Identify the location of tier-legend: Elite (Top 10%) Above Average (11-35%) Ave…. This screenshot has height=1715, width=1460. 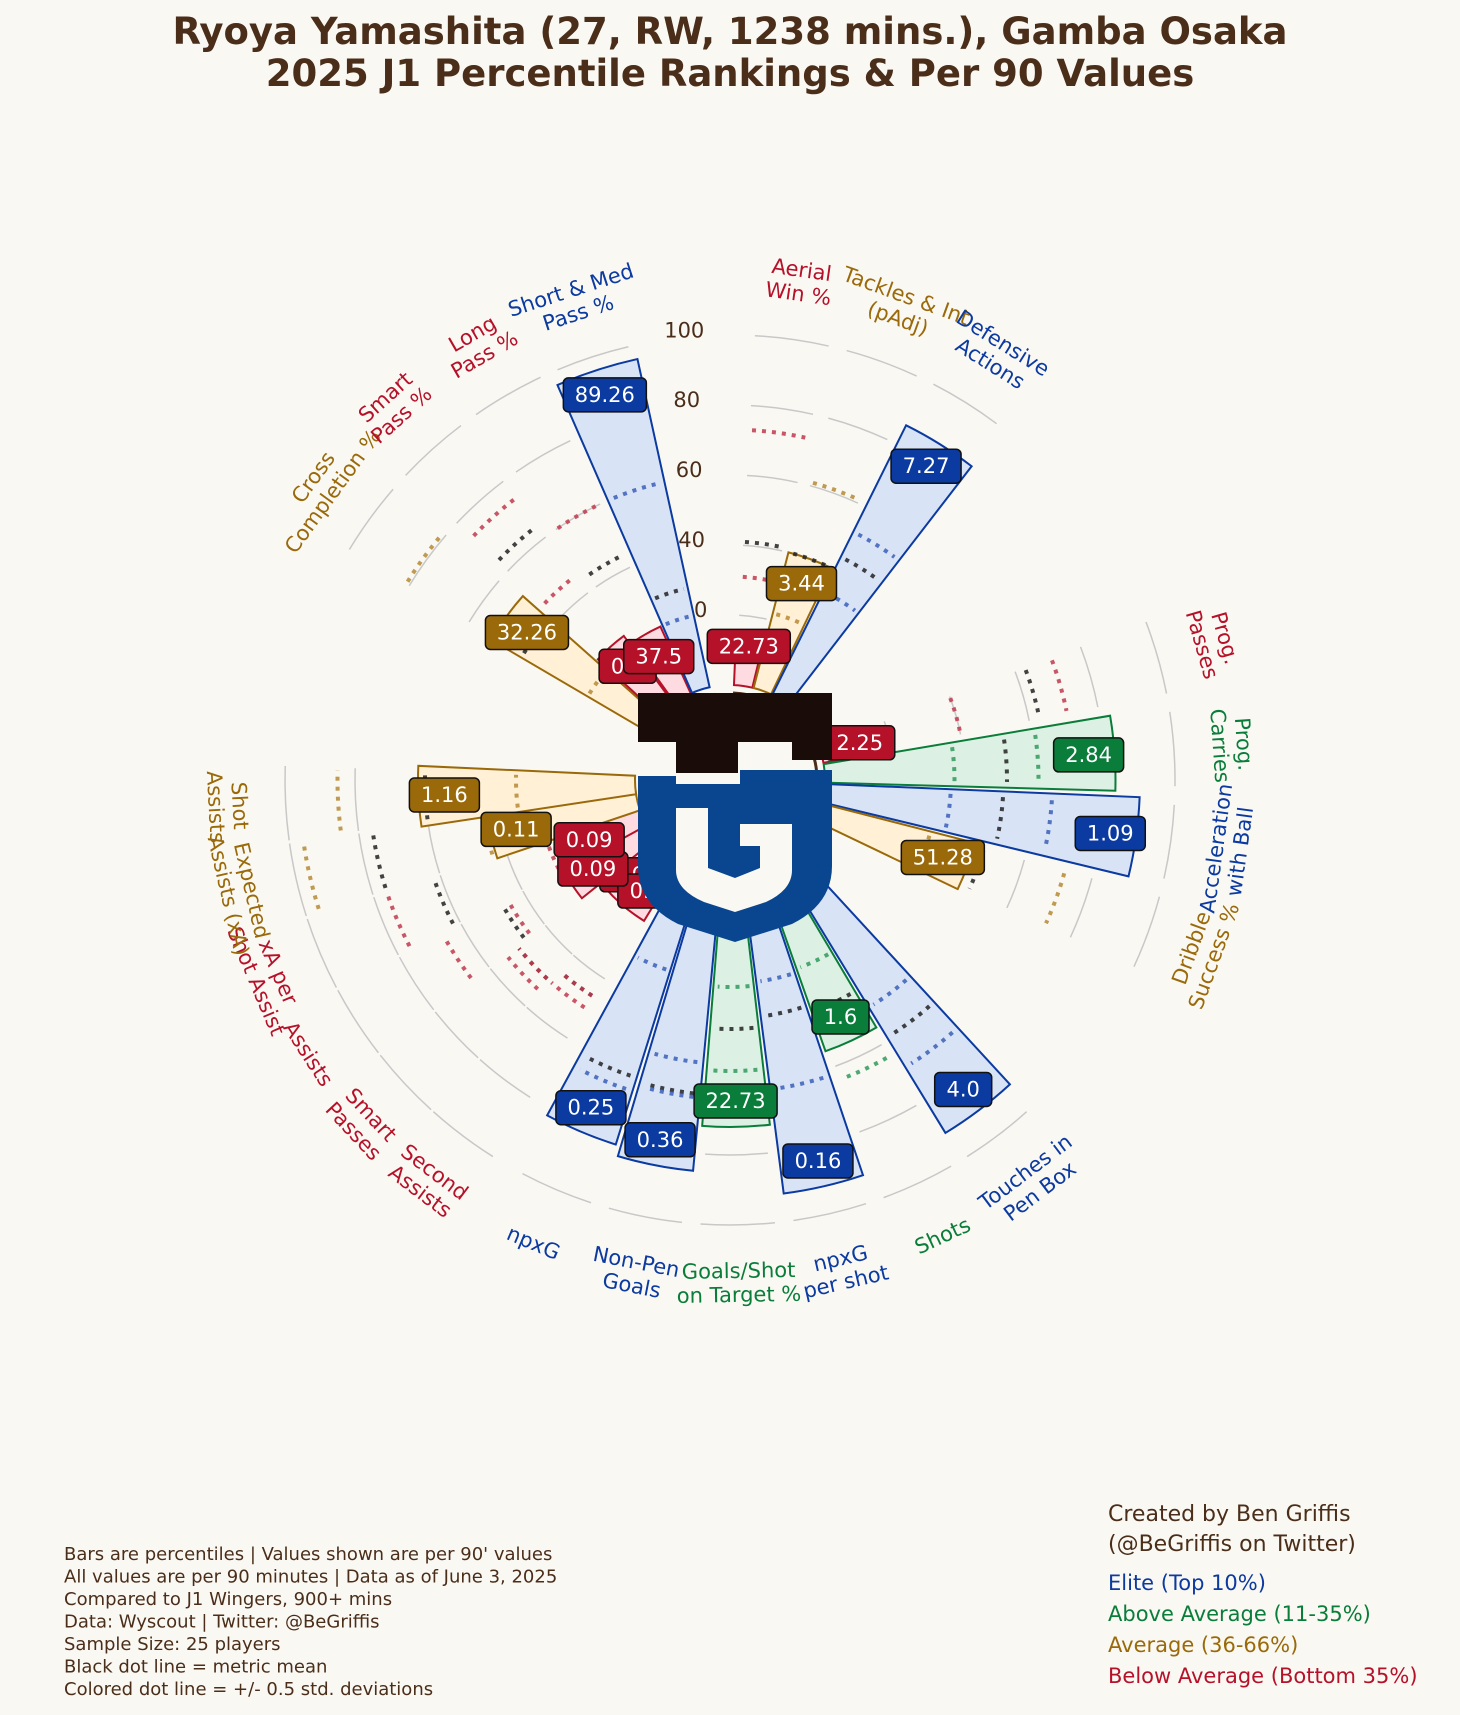
(1263, 1629).